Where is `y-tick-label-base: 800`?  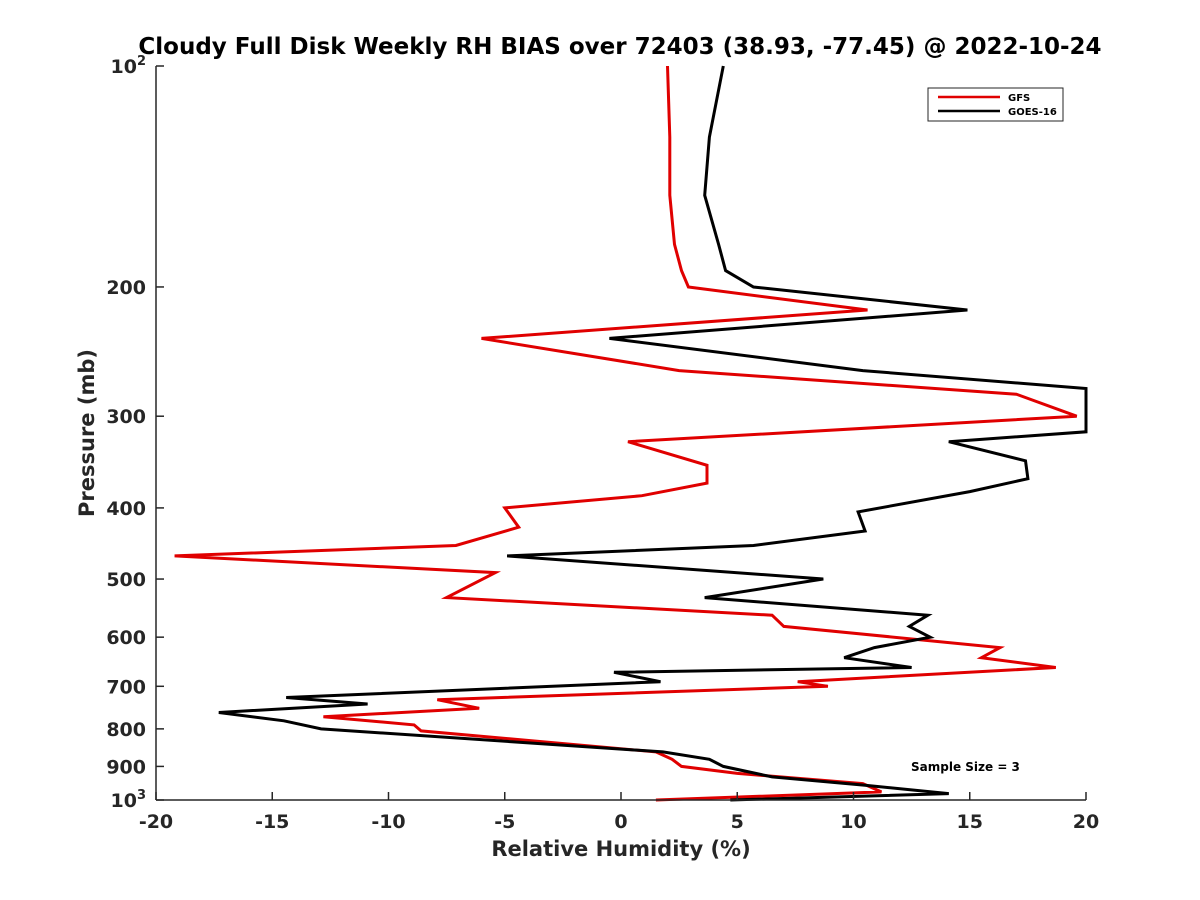
y-tick-label-base: 800 is located at coordinates (126, 730).